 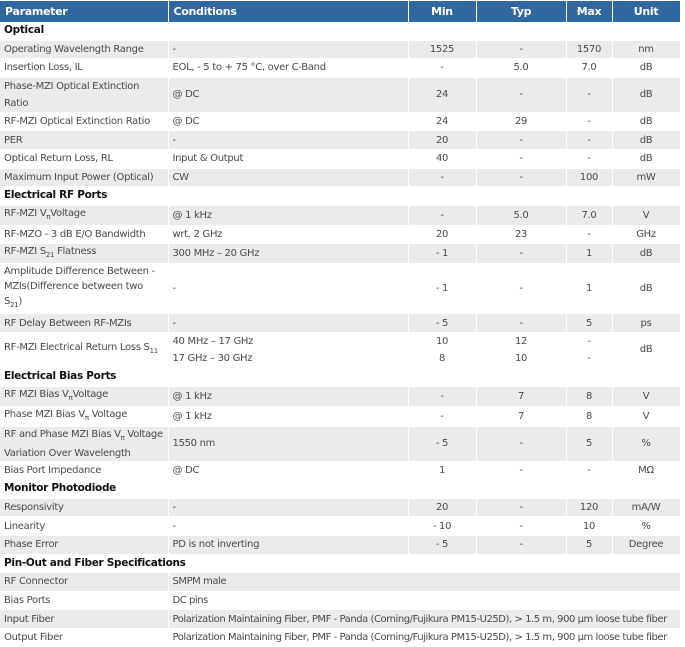 What do you see at coordinates (84, 396) in the screenshot?
I see `parameter-cell: RF MZI Bias VπVoltage` at bounding box center [84, 396].